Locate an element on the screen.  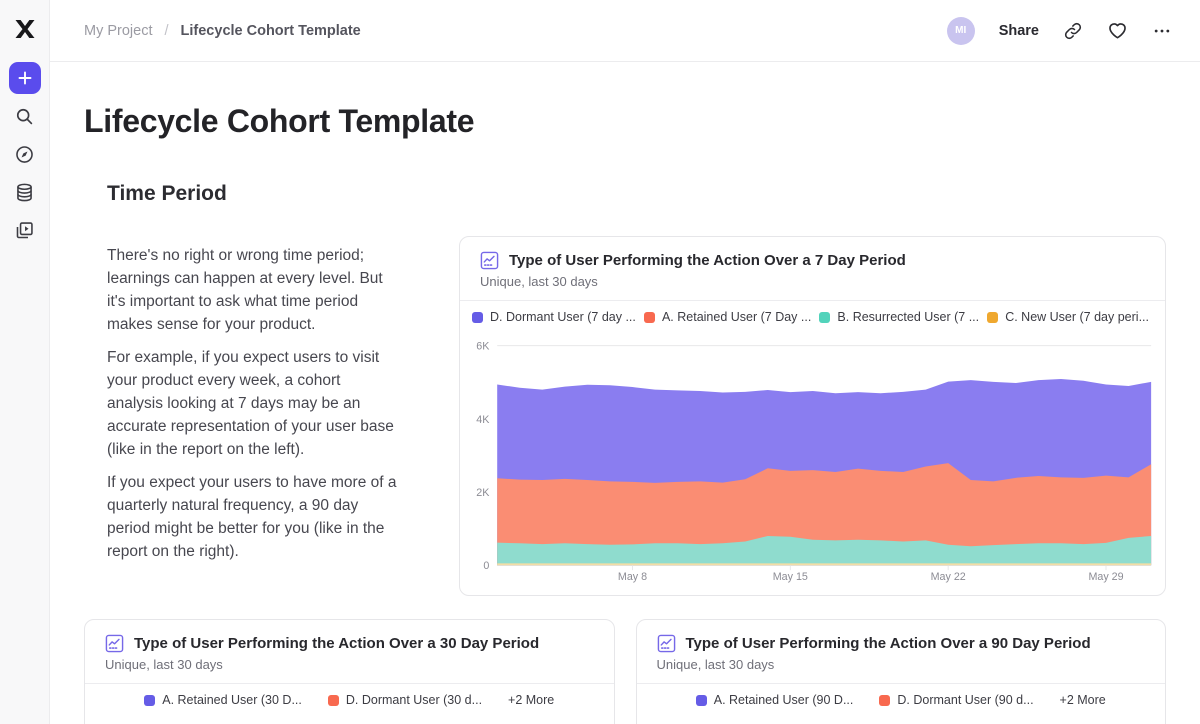
breadcrumb: My Project / Lifecycle Cohort Template is located at coordinates (222, 31).